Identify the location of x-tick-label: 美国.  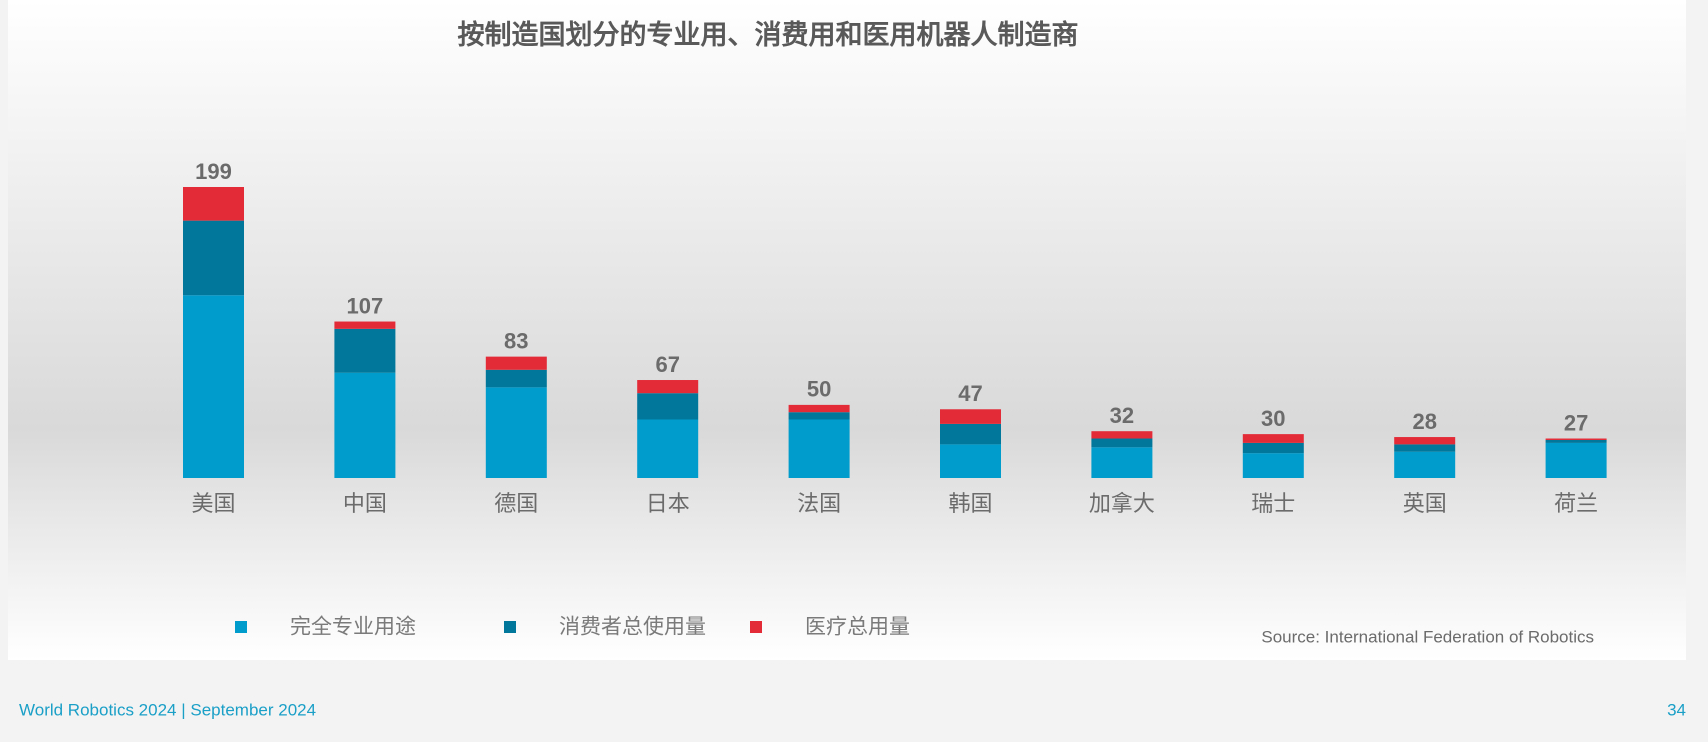
(213, 503).